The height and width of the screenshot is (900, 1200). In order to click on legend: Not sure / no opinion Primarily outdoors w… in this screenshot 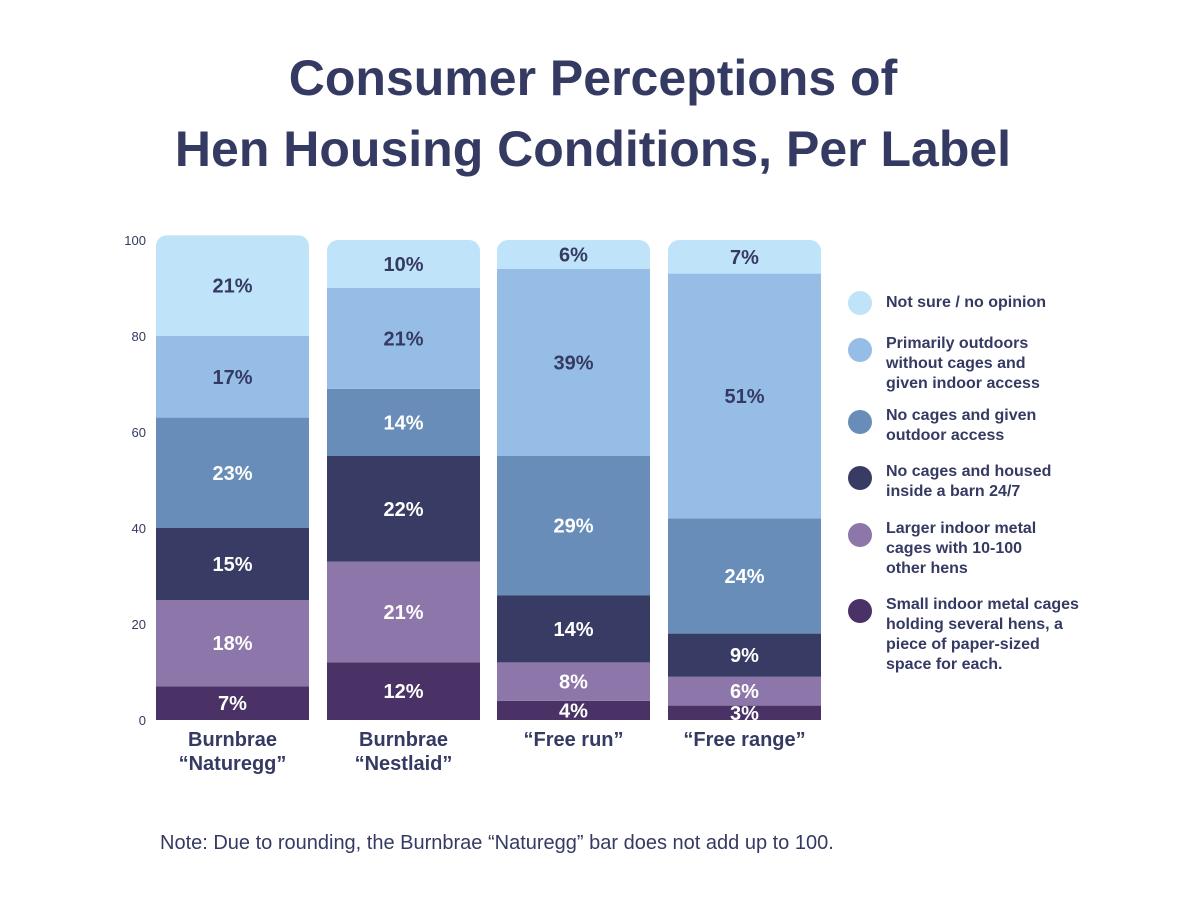, I will do `click(963, 482)`.